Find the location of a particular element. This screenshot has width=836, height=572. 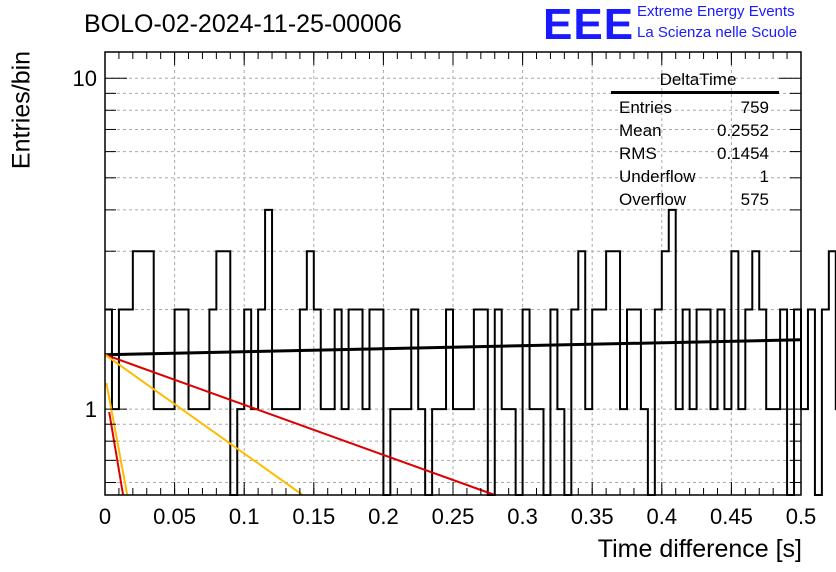

stats-value: 575 is located at coordinates (754, 199).